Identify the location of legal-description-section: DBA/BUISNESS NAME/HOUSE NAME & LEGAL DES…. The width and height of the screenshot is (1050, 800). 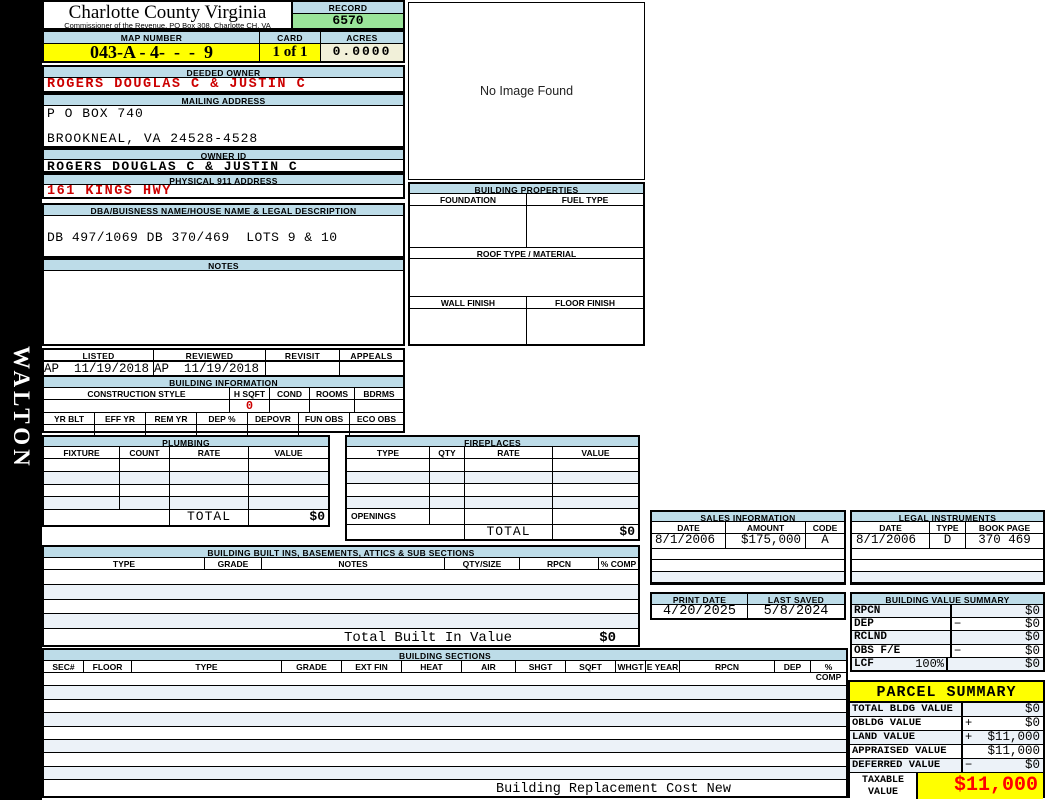
(223, 230).